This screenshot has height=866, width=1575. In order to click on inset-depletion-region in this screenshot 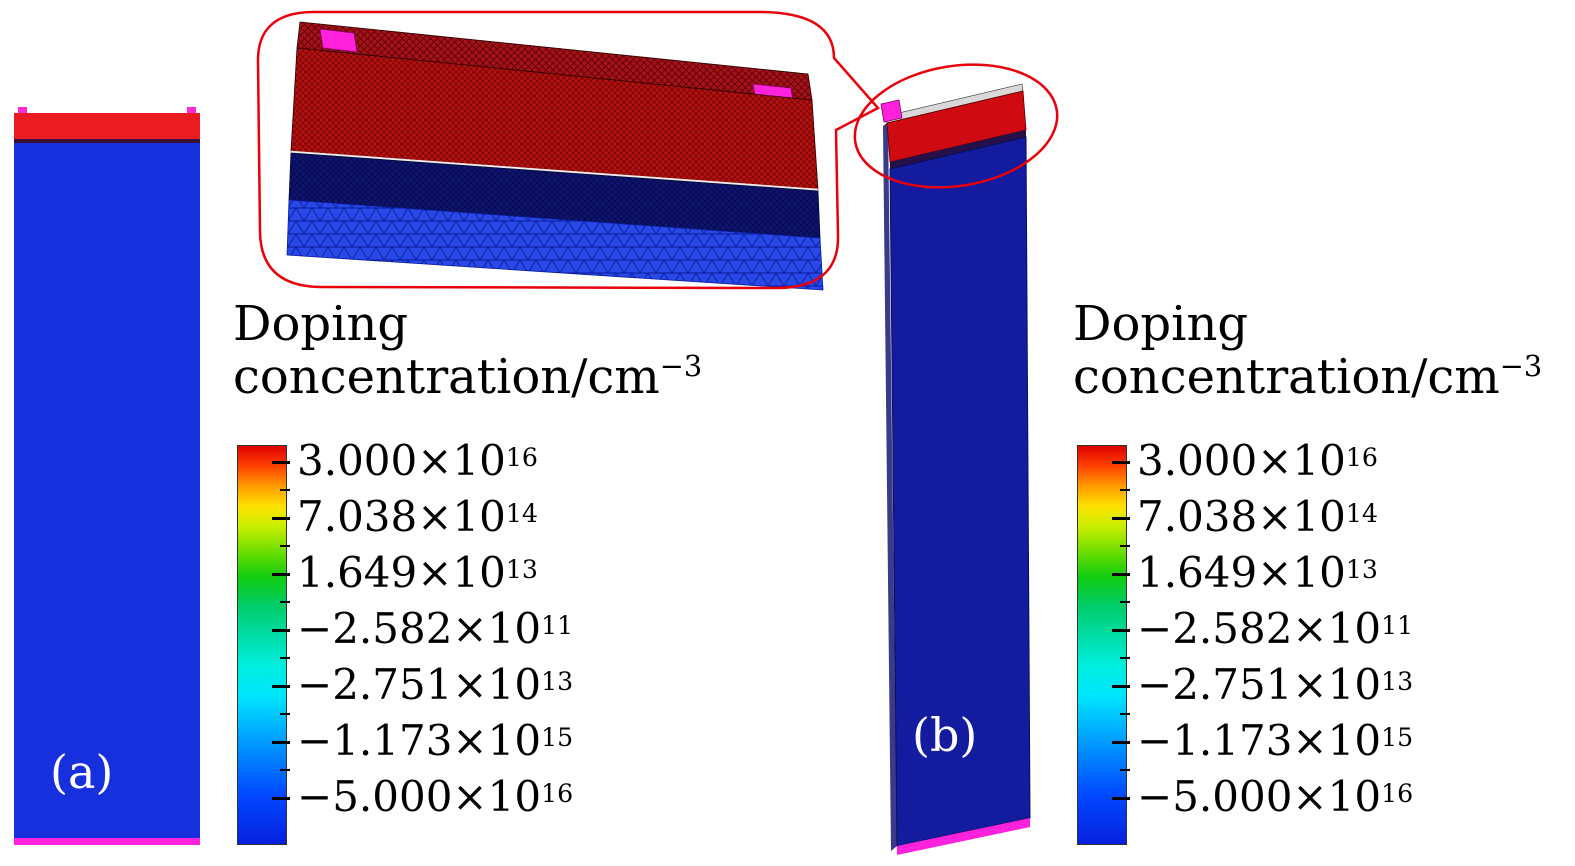, I will do `click(554, 195)`.